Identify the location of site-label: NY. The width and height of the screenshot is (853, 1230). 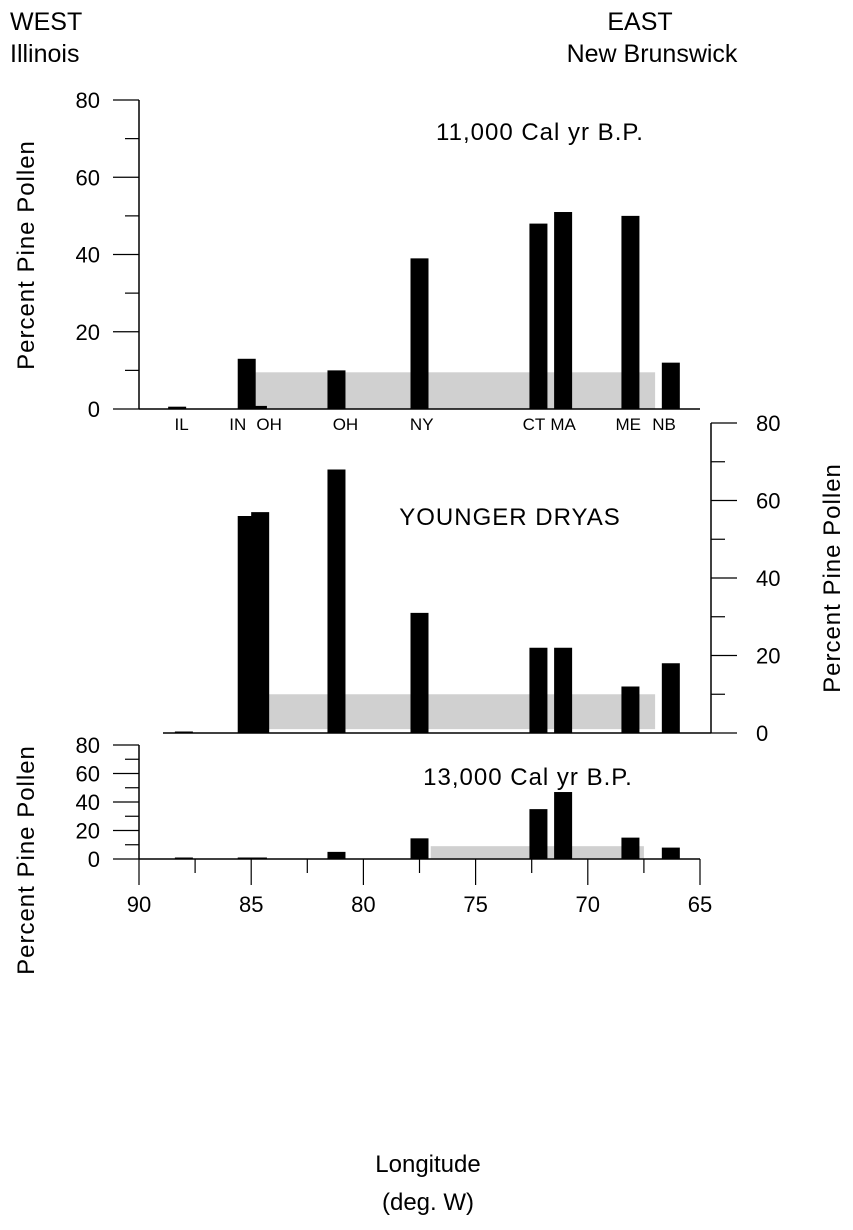
(422, 424).